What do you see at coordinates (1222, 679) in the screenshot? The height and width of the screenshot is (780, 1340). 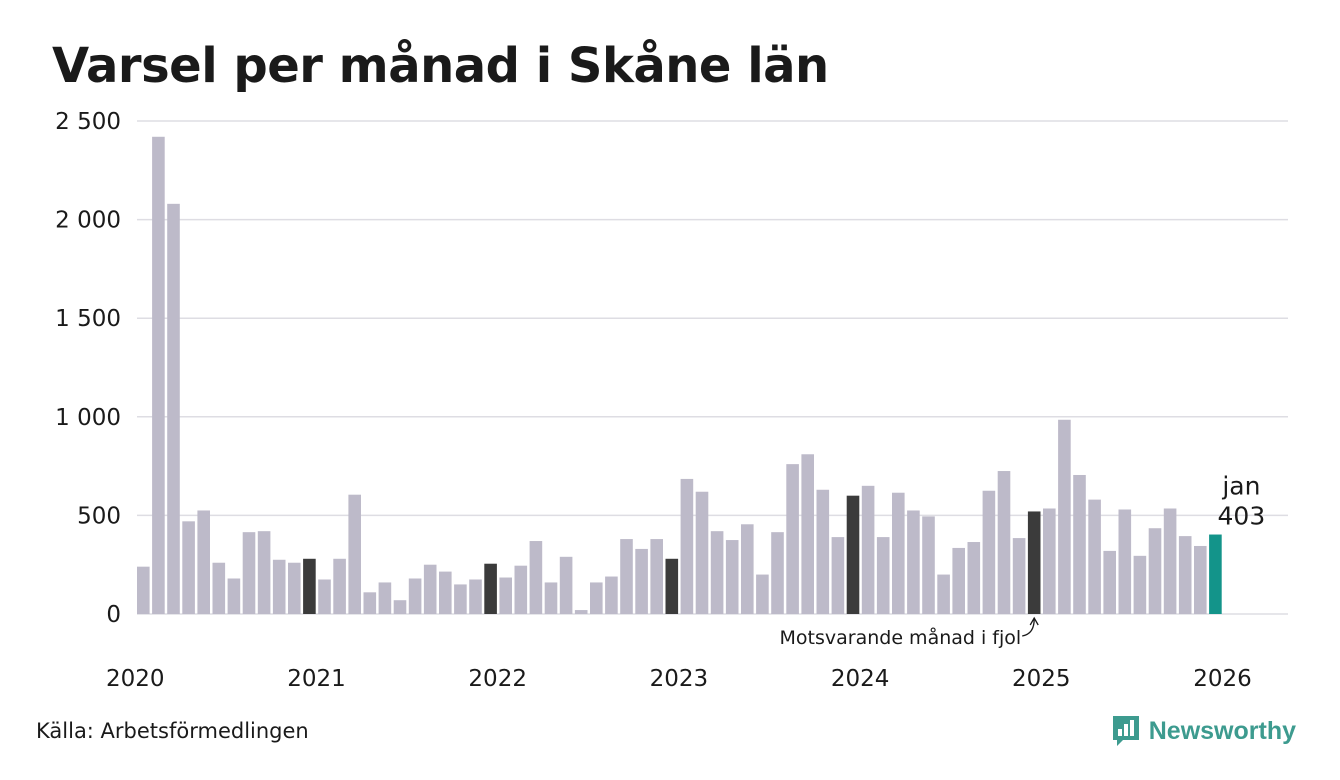 I see `x-tick-label: 2026` at bounding box center [1222, 679].